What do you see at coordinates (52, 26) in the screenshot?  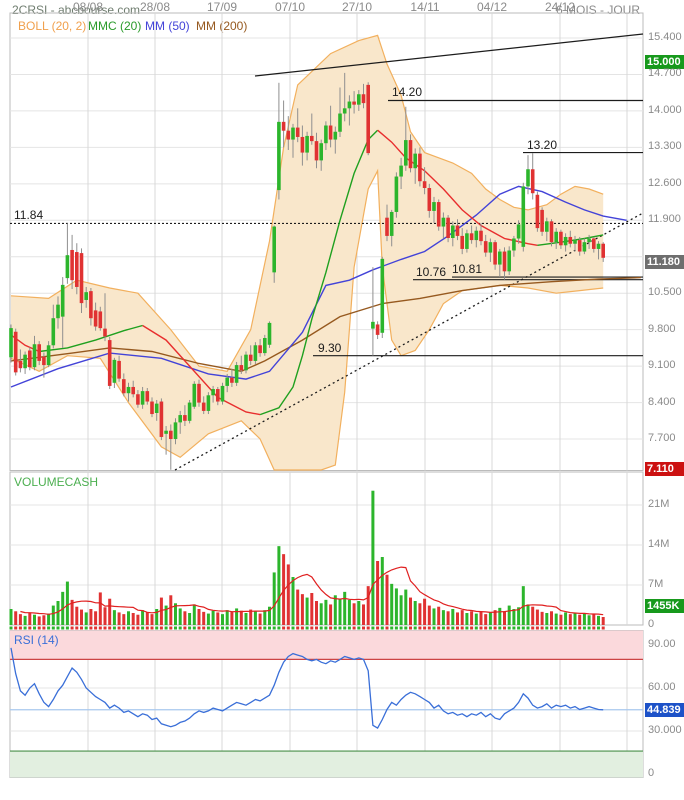 I see `legend-bollinger: BOLL (20, 2)` at bounding box center [52, 26].